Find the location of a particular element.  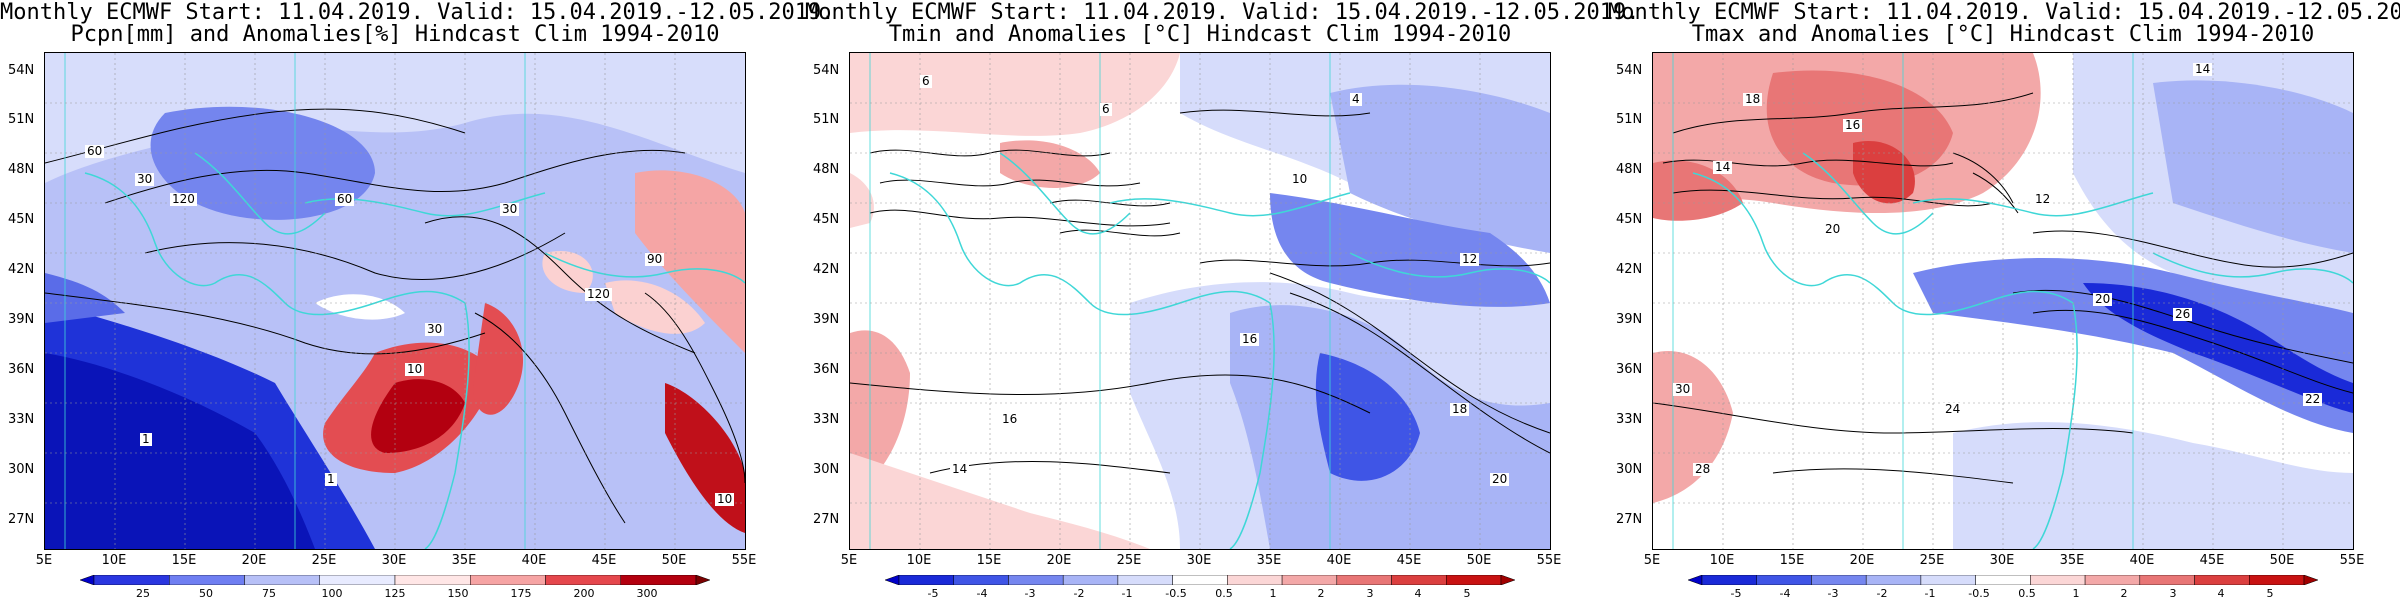

colorbar-tick: 5 is located at coordinates (2270, 593).